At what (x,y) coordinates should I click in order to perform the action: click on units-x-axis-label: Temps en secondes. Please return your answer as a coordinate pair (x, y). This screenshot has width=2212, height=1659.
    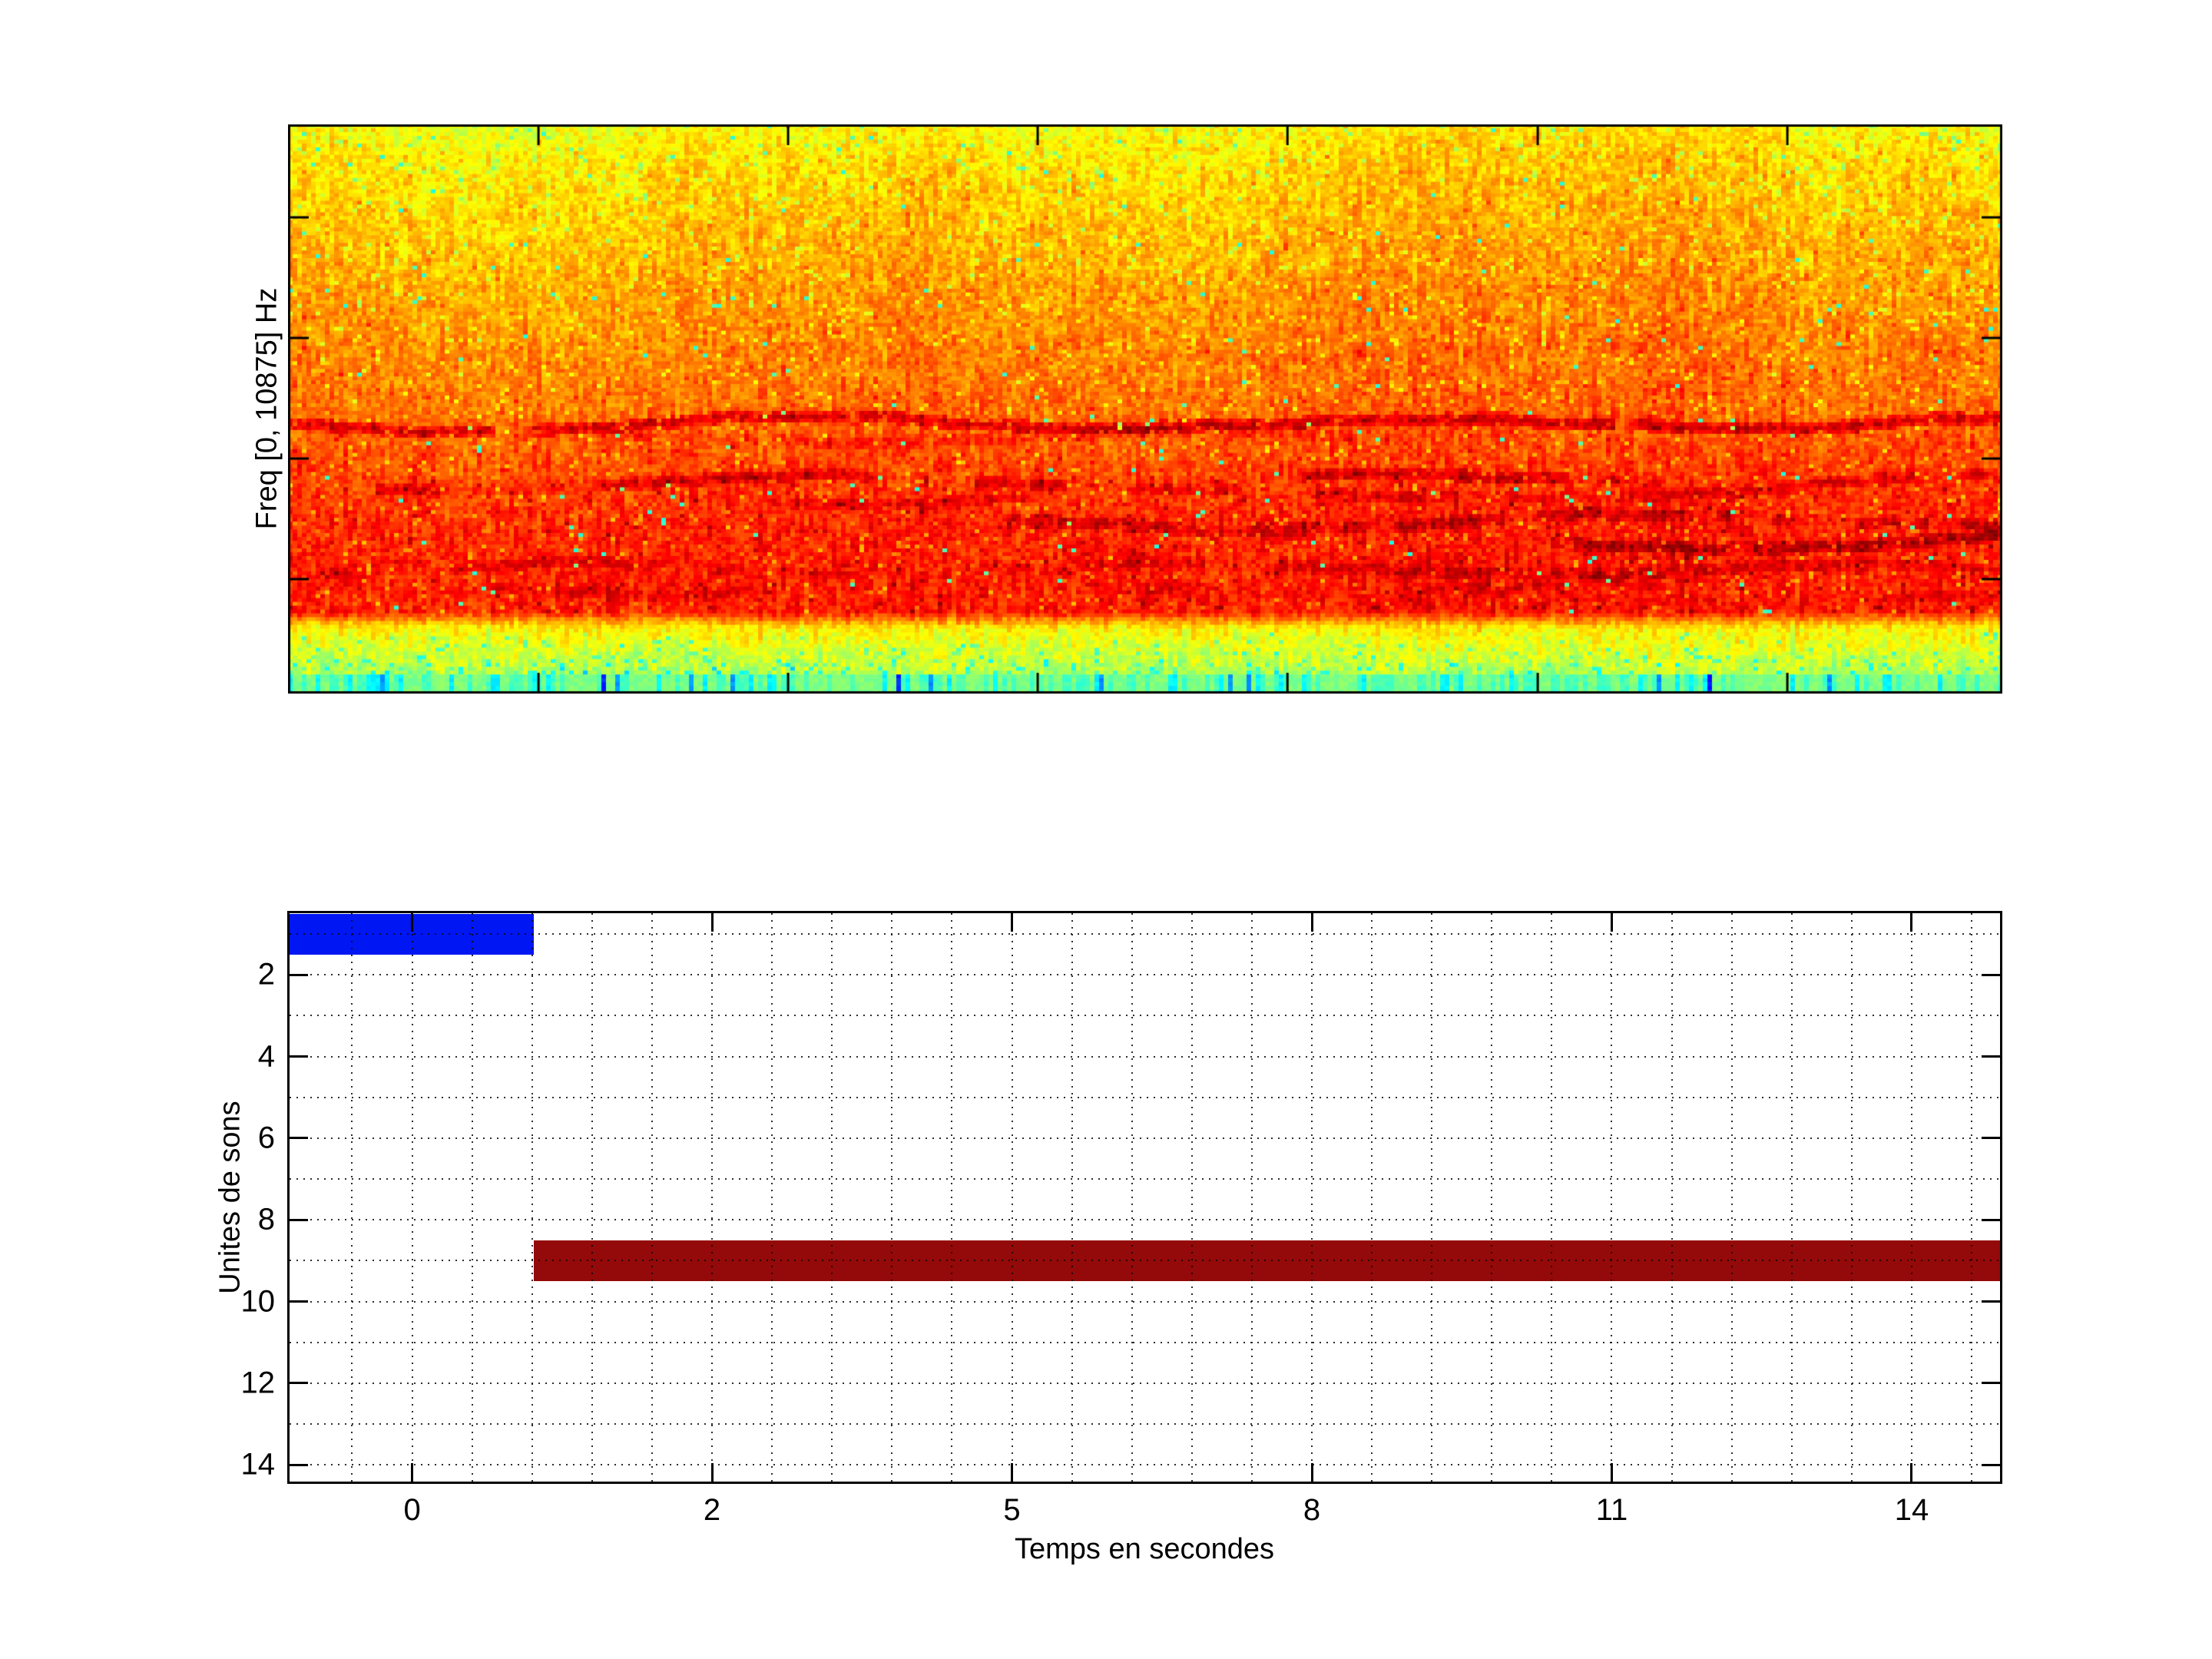
    Looking at the image, I should click on (1144, 1549).